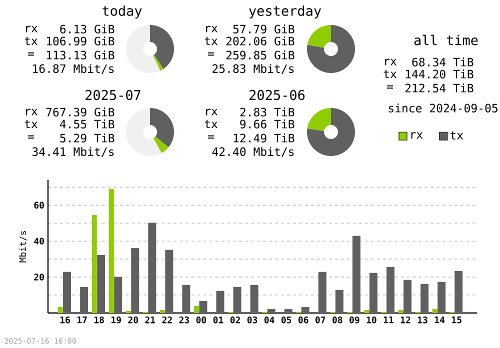  Describe the element at coordinates (80, 112) in the screenshot. I see `text: 767.39 GiB` at that location.